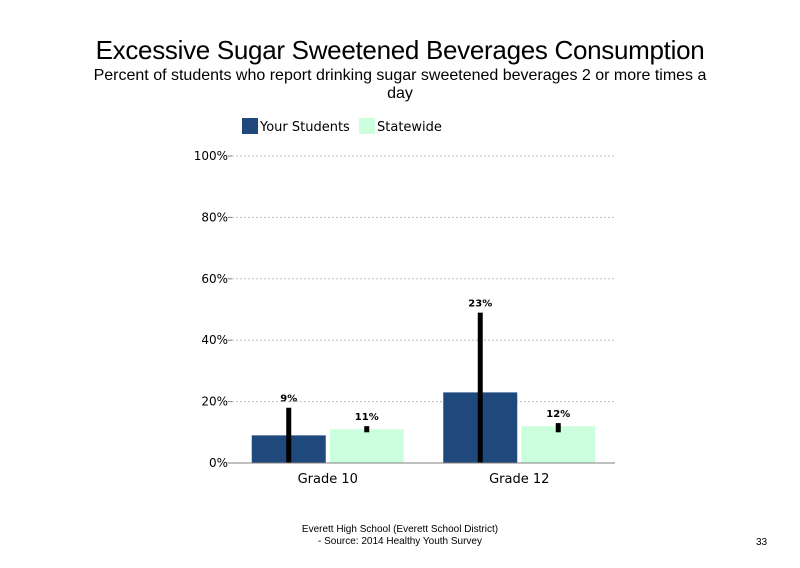  I want to click on y-tick-label: 60%, so click(214, 279).